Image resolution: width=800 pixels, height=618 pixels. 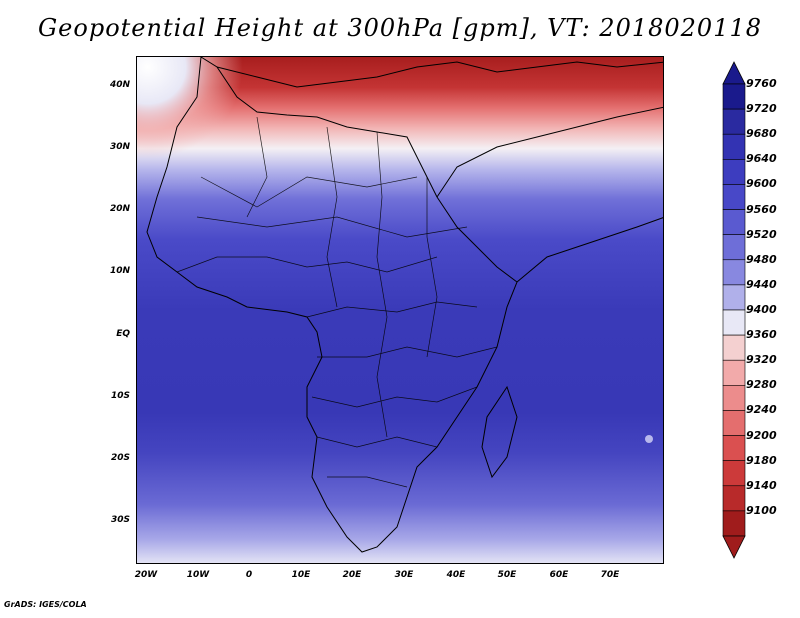 I want to click on colorbar-label: 9760, so click(x=761, y=83).